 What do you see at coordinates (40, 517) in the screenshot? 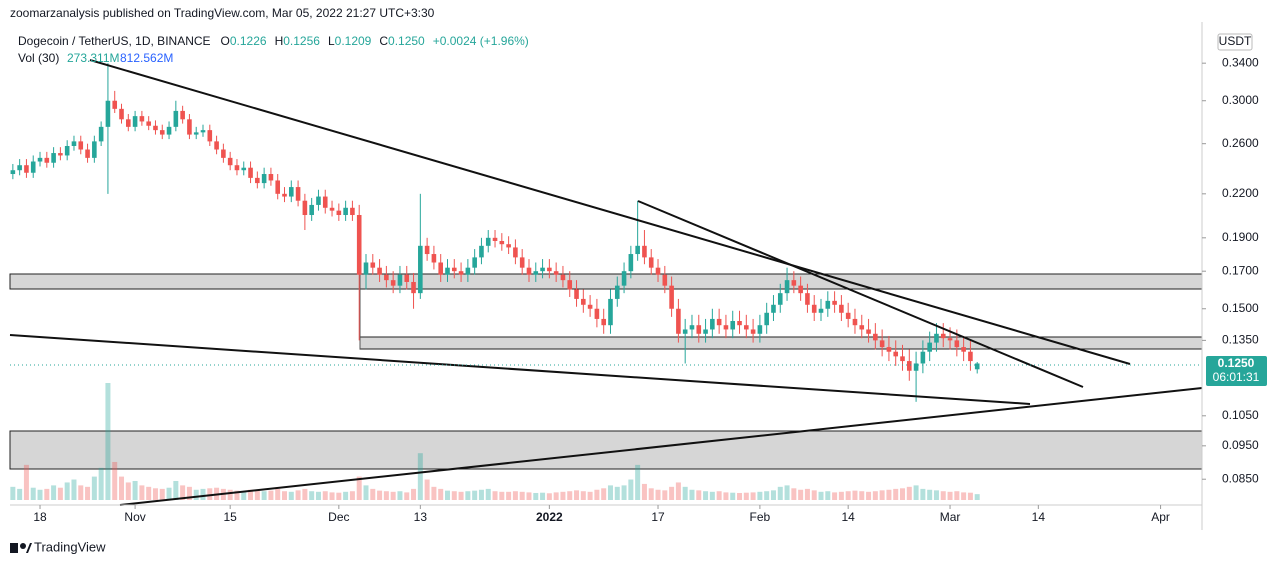
I see `x-tick-label: 18` at bounding box center [40, 517].